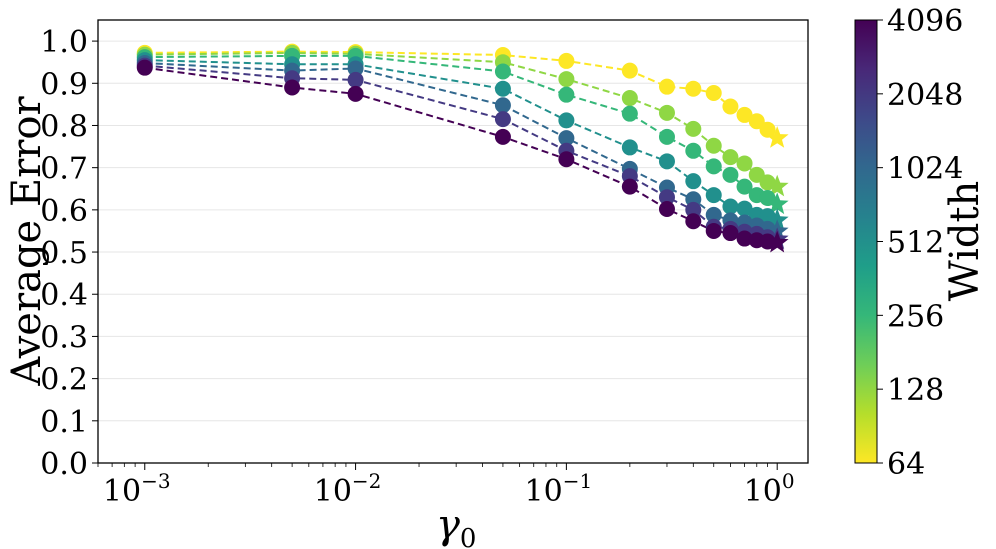  Describe the element at coordinates (64, 42) in the screenshot. I see `y-tick-label: 1.0` at that location.